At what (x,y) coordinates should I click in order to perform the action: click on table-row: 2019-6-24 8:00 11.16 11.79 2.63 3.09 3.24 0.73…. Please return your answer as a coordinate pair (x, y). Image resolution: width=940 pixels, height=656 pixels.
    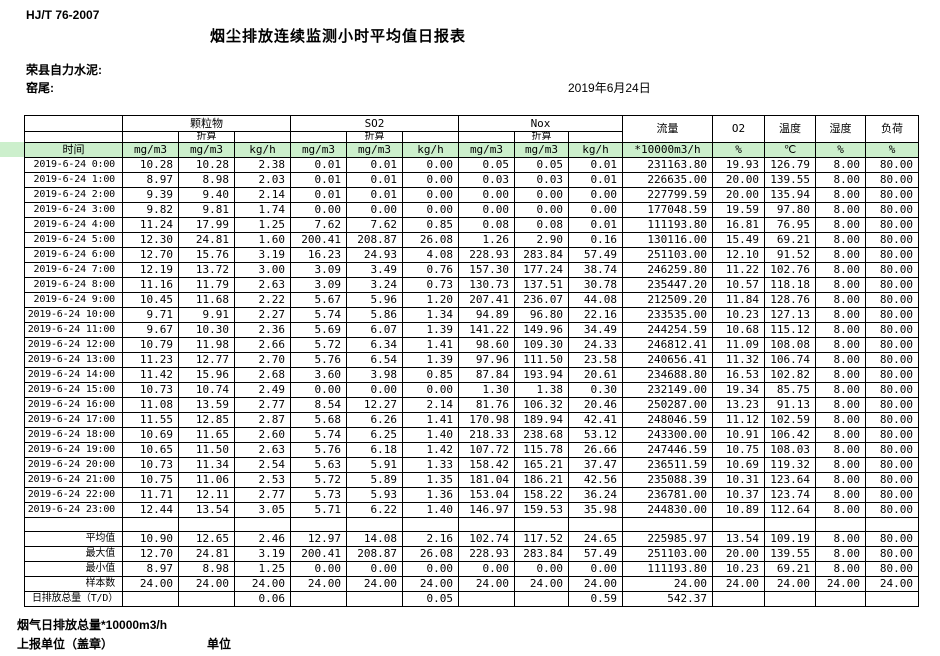
    Looking at the image, I should click on (471, 285).